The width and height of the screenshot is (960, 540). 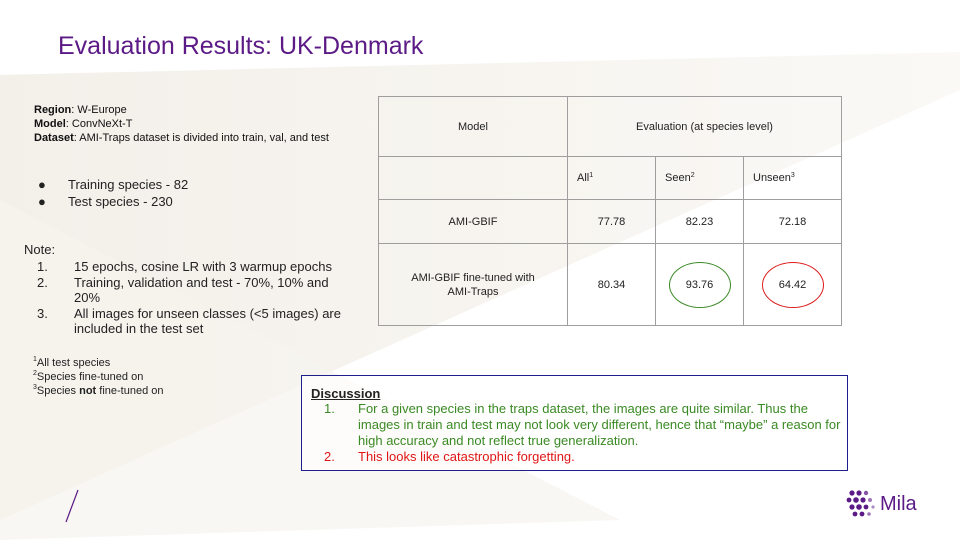 What do you see at coordinates (792, 221) in the screenshot?
I see `unseen-cell: 72.18` at bounding box center [792, 221].